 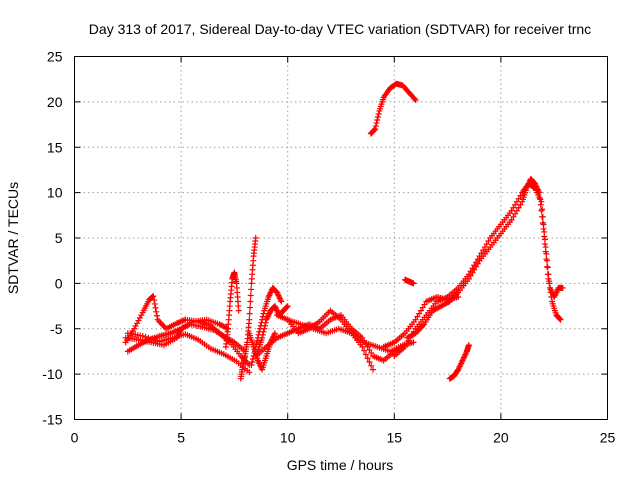 I want to click on y-tick-label: 5, so click(x=59, y=238).